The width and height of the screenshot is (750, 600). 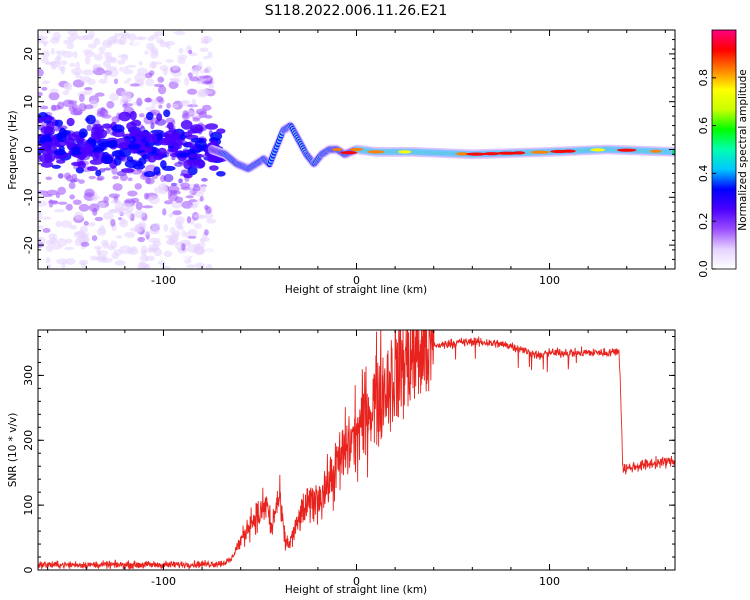 What do you see at coordinates (13, 450) in the screenshot?
I see `snr-ylabel: SNR (10 * v/v)` at bounding box center [13, 450].